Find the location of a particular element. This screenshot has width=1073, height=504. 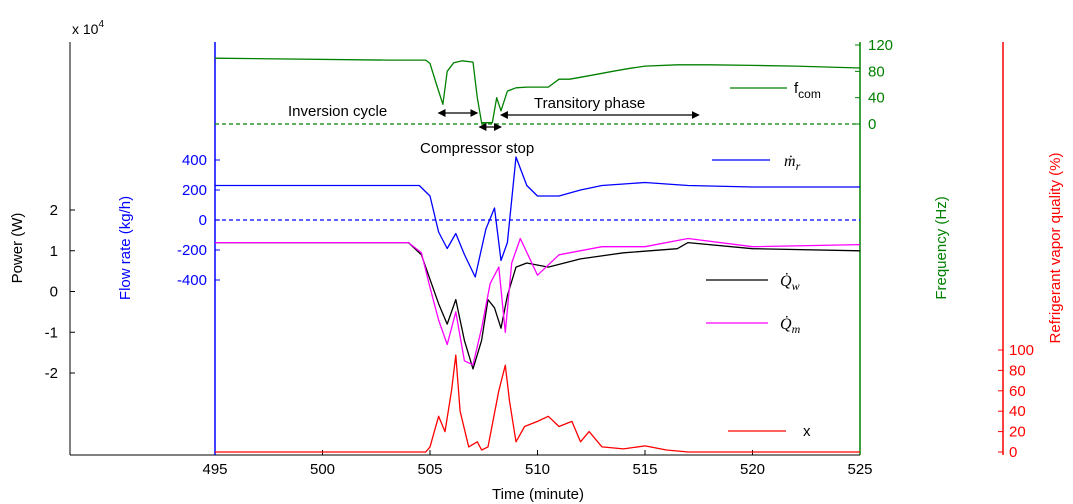

x-axis-label: Time (minute) is located at coordinates (538, 494).